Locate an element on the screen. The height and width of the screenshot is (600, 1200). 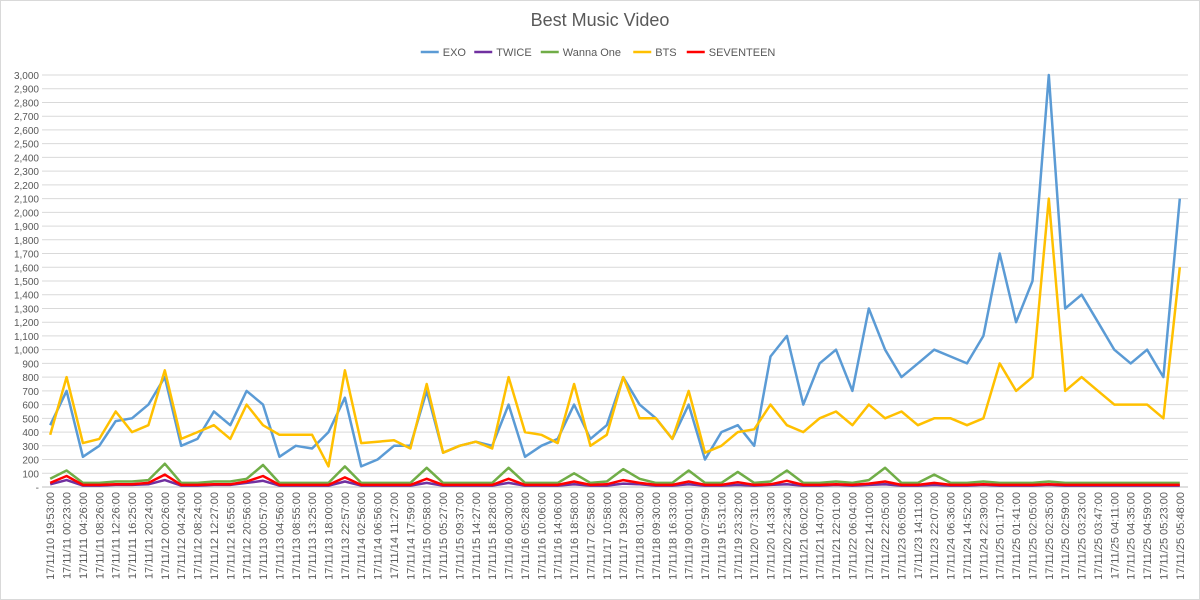
legend-label: Wanna One is located at coordinates (592, 53).